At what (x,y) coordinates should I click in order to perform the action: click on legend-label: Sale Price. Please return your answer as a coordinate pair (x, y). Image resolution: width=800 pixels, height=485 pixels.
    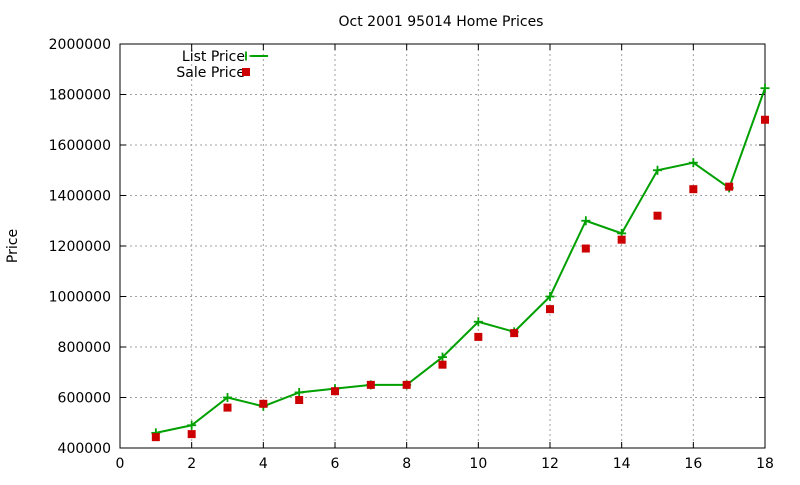
    Looking at the image, I should click on (210, 73).